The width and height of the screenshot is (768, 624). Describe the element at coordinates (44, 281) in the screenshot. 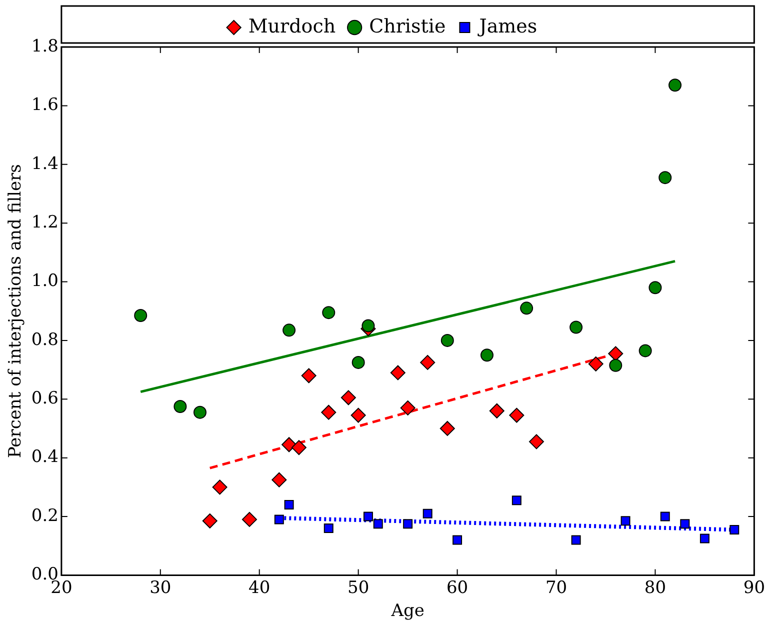

I see `y-tick-label: 1.0` at that location.